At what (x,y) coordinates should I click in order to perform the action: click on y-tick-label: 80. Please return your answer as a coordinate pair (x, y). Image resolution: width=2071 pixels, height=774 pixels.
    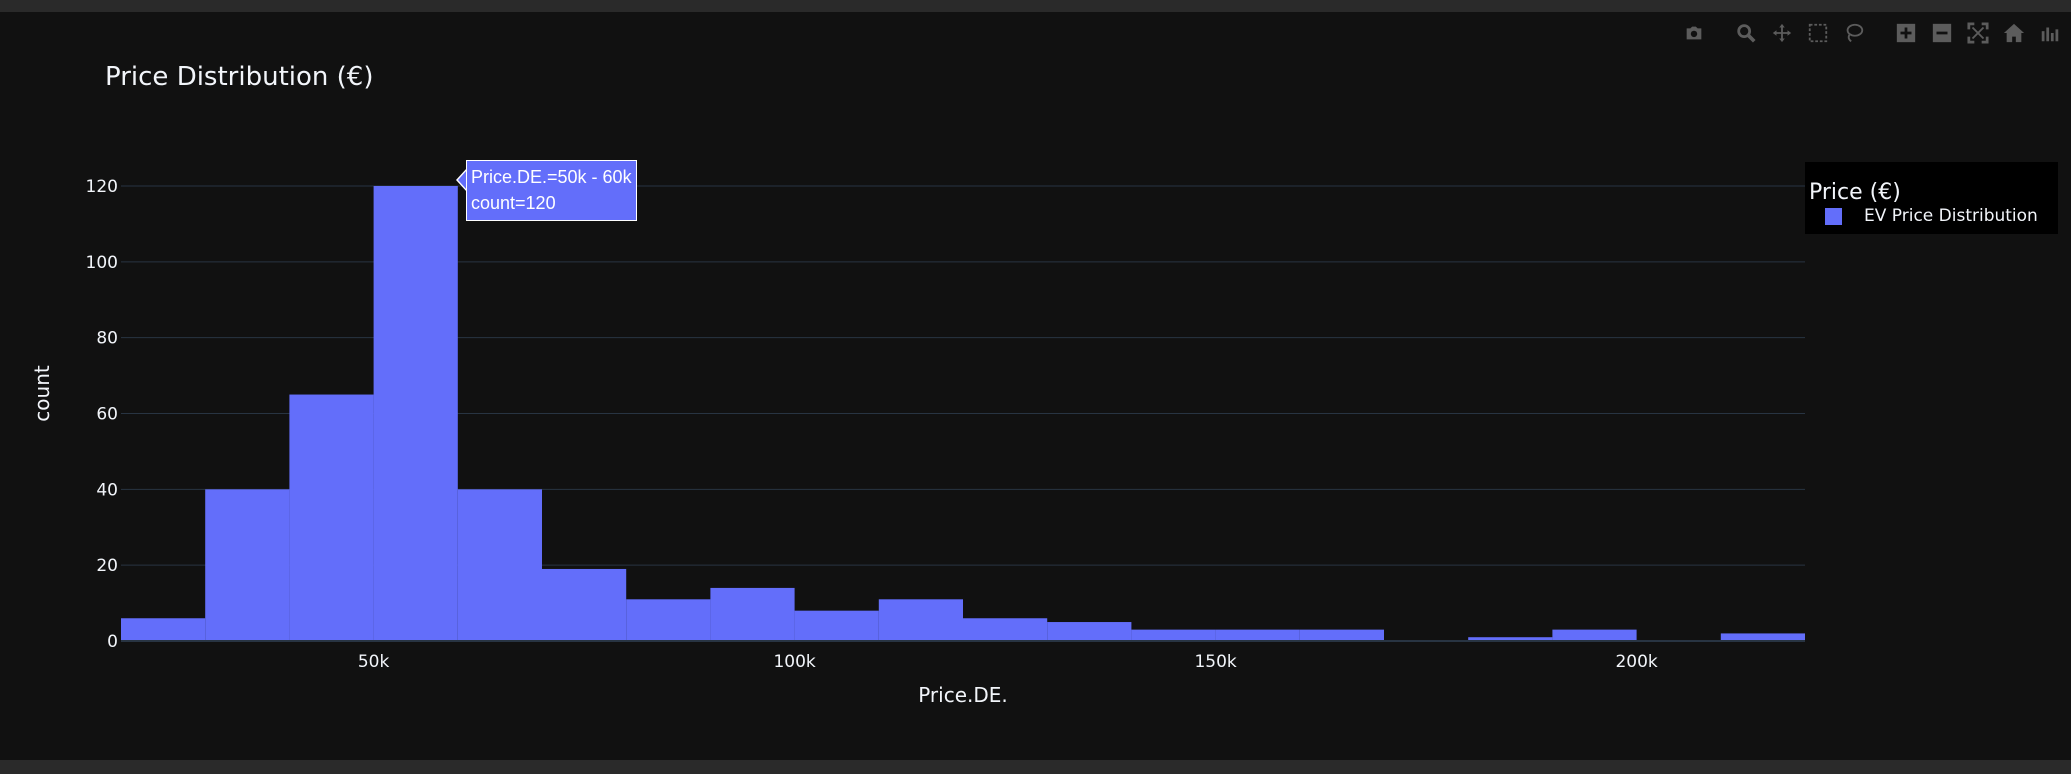
    Looking at the image, I should click on (107, 339).